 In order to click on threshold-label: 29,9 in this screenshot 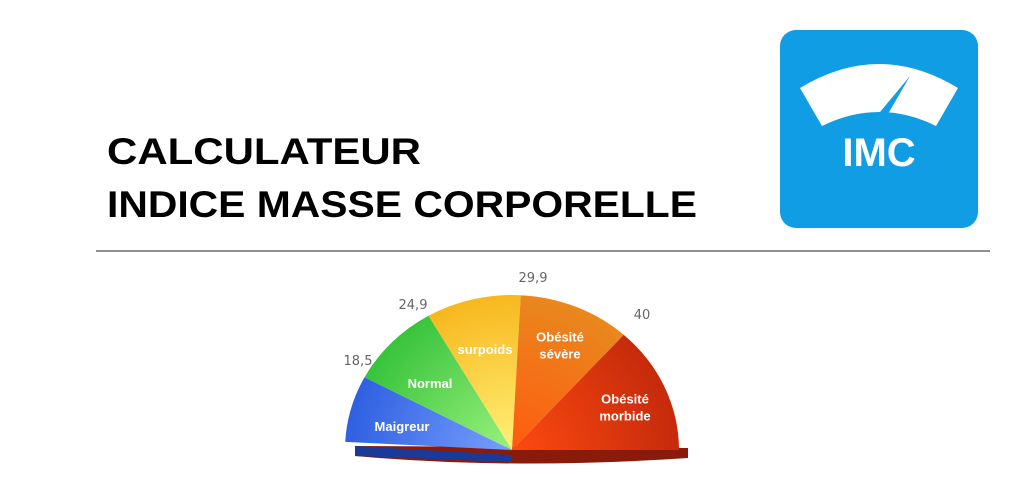, I will do `click(533, 278)`.